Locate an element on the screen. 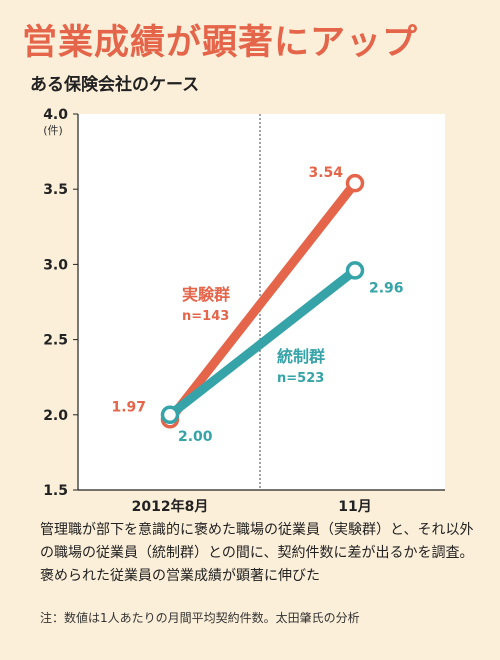 The height and width of the screenshot is (660, 500). series-name-label: 実験群 is located at coordinates (206, 294).